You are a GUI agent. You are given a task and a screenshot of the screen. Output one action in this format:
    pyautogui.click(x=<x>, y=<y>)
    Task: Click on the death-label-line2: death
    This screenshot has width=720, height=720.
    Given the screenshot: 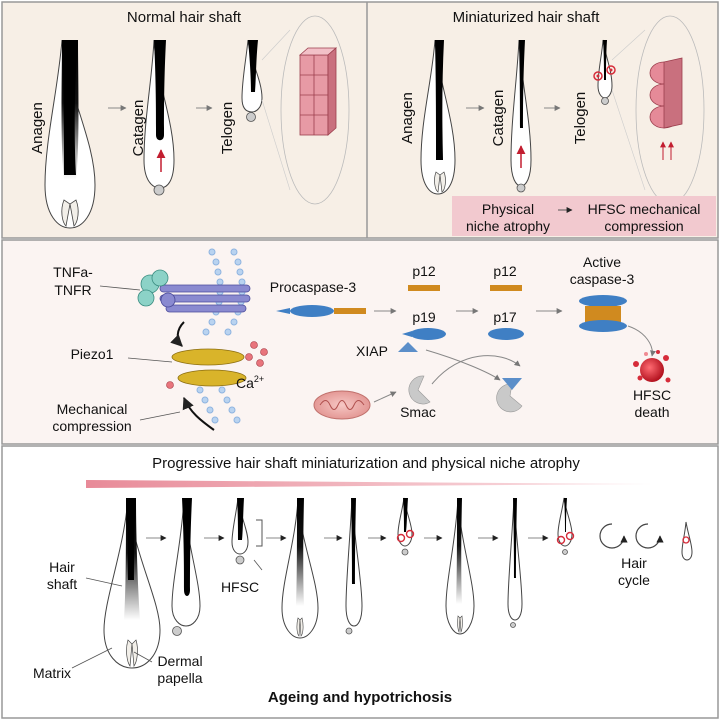 What is the action you would take?
    pyautogui.click(x=651, y=412)
    